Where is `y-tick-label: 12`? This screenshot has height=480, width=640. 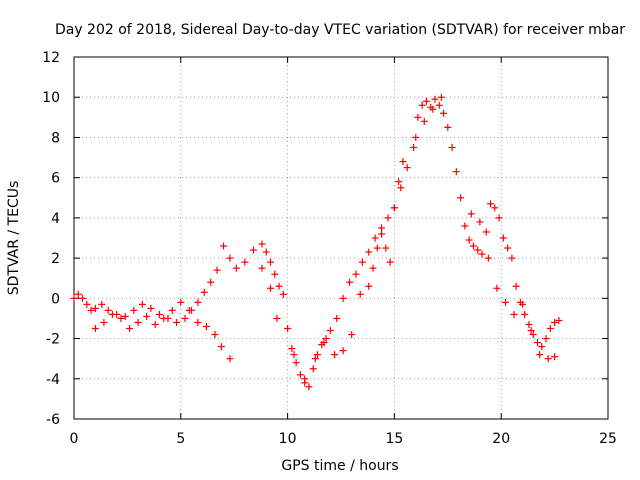
y-tick-label: 12 is located at coordinates (51, 58).